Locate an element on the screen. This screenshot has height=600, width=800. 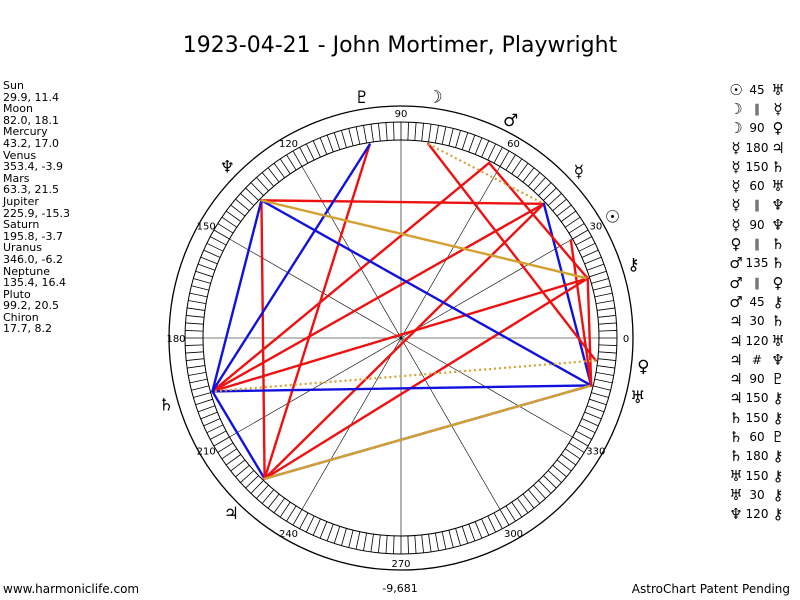
degree-label: 0 is located at coordinates (626, 339).